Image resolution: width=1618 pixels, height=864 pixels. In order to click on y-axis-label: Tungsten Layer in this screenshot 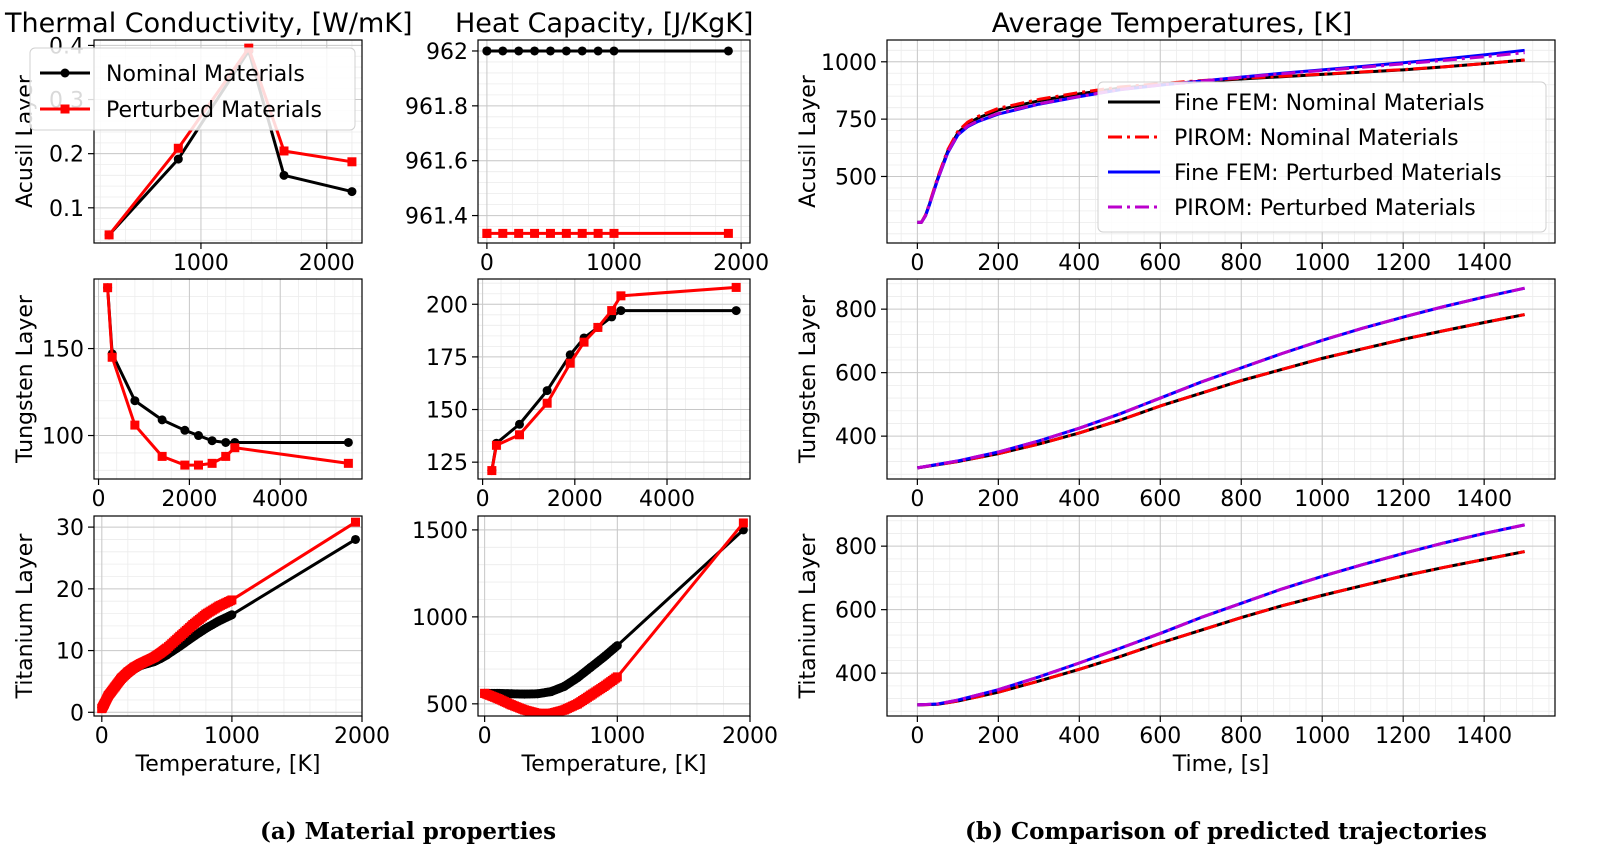, I will do `click(25, 379)`.